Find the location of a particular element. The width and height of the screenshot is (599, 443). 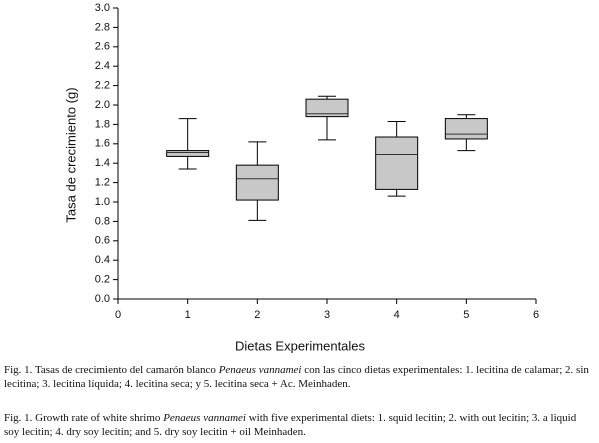

y-tick-label: 0.6 is located at coordinates (102, 241).